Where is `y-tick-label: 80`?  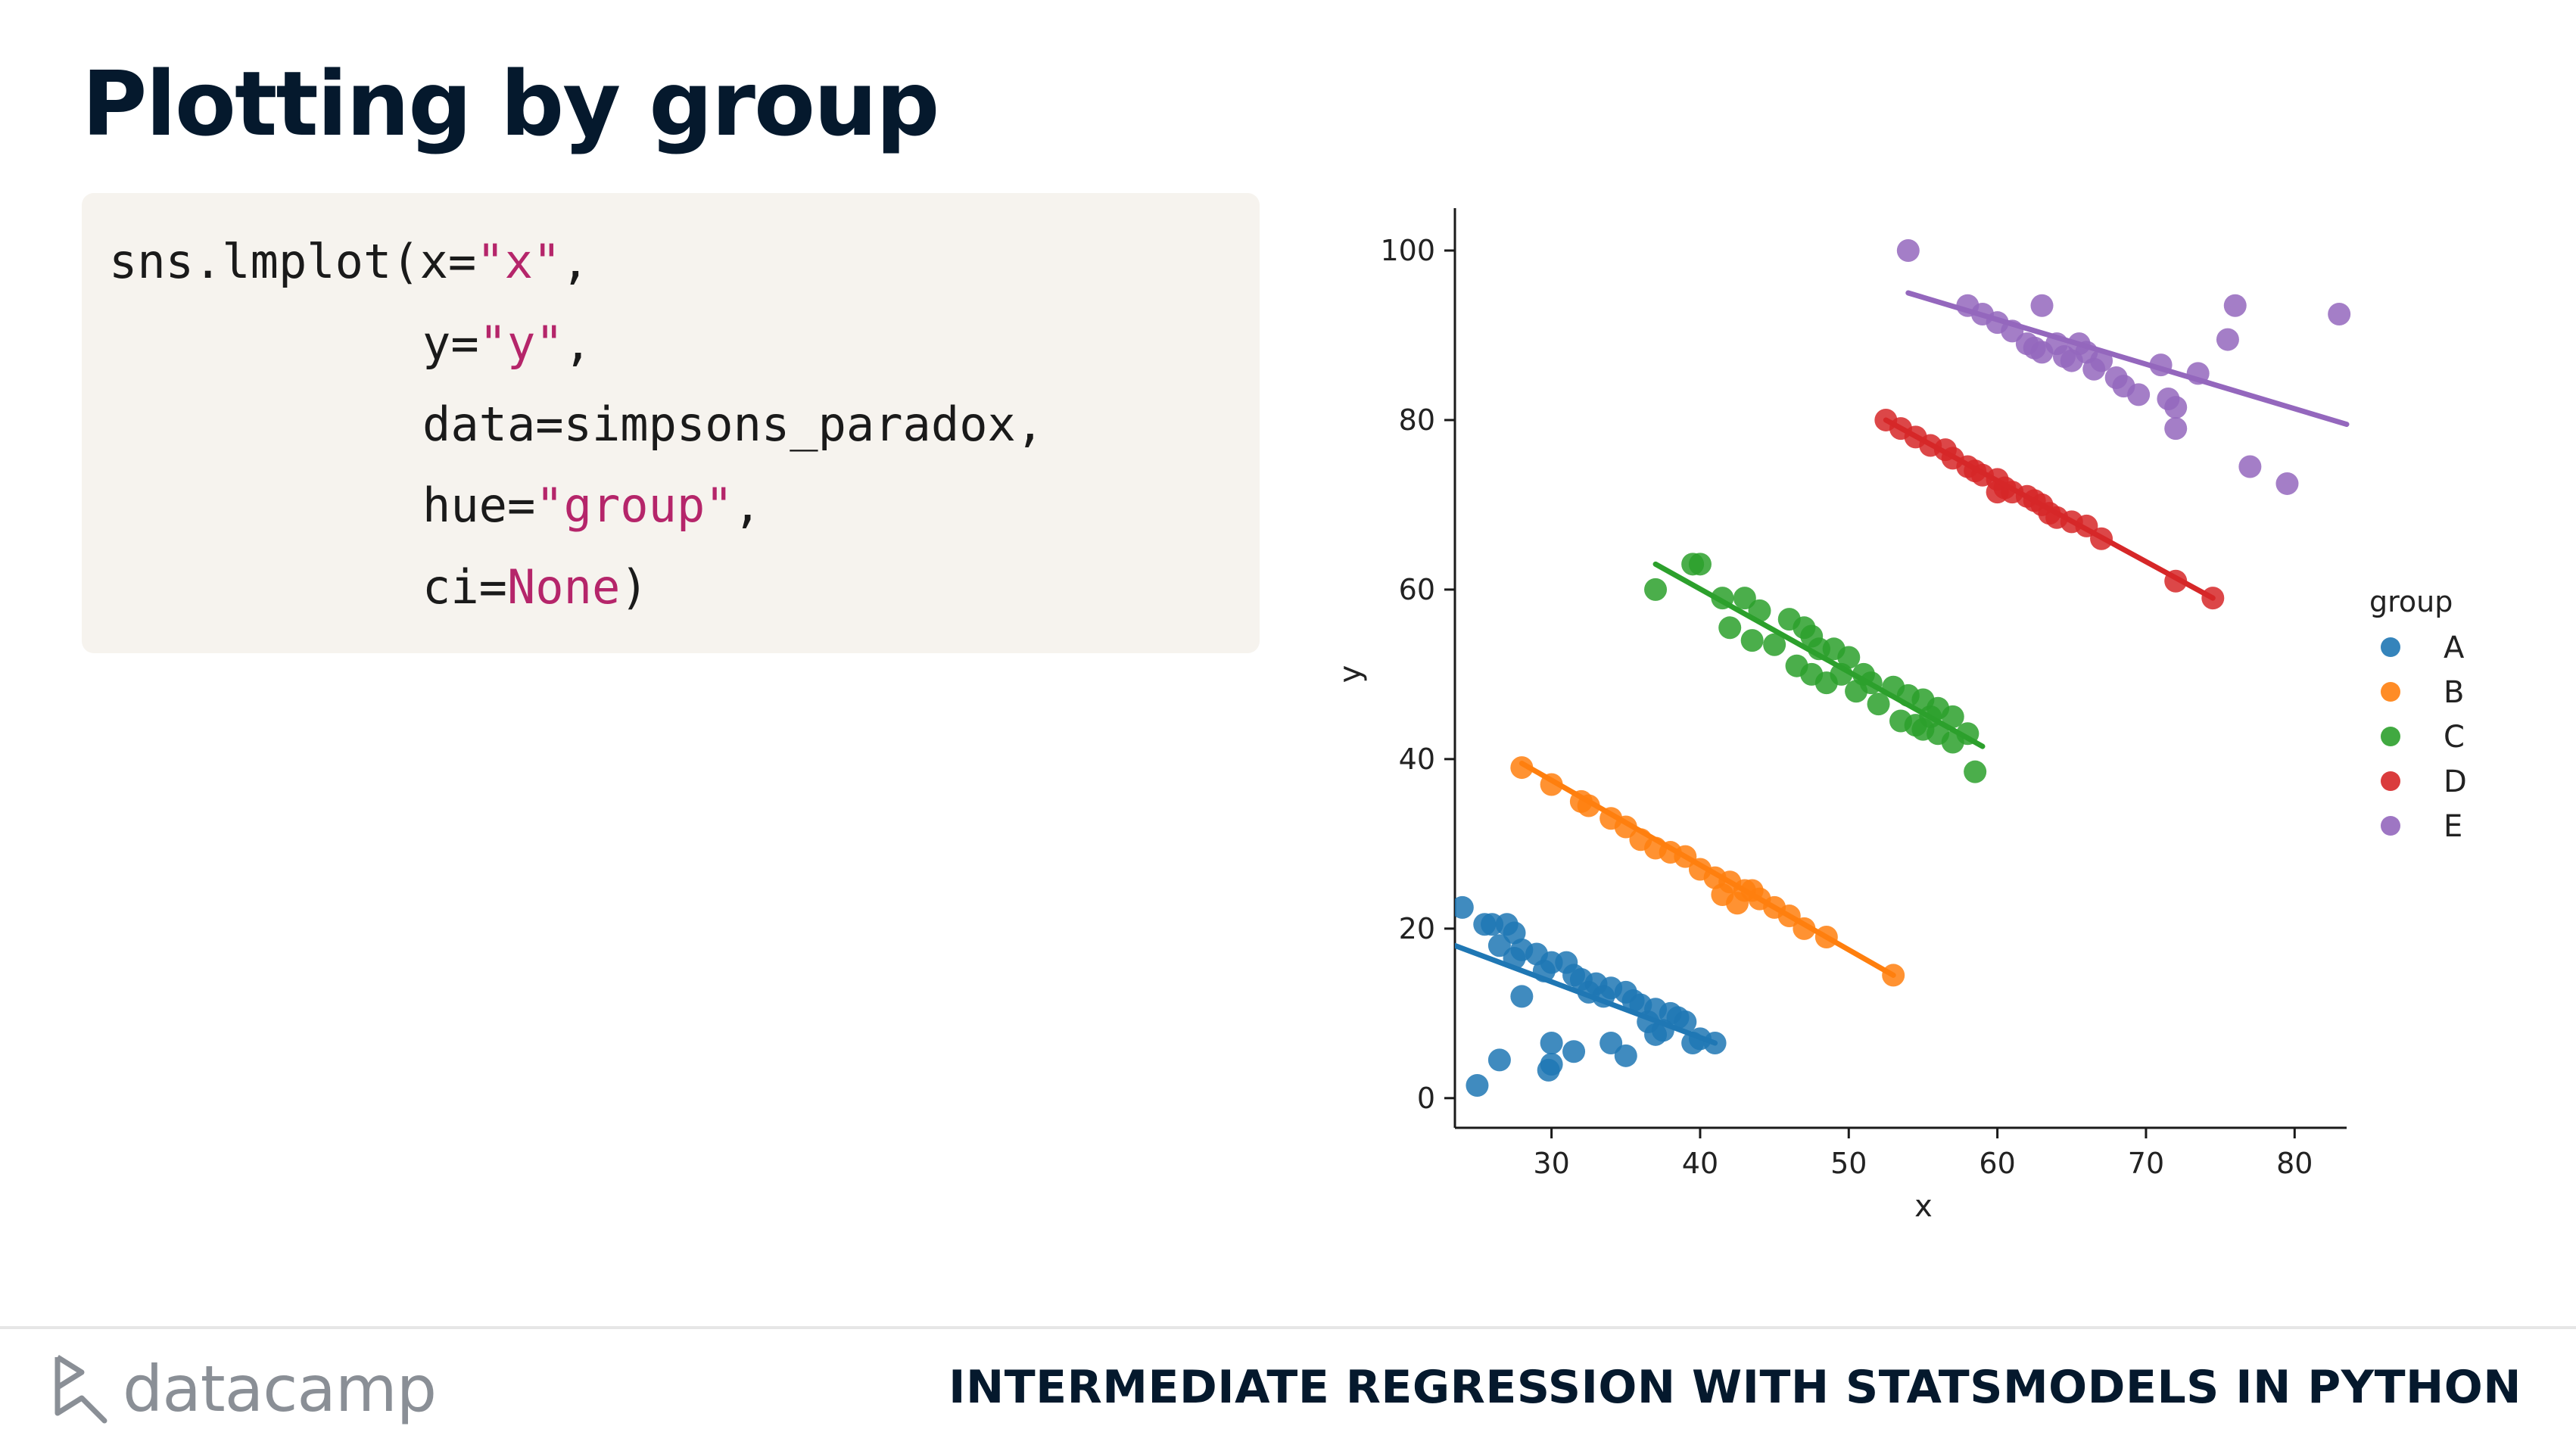 y-tick-label: 80 is located at coordinates (1417, 420).